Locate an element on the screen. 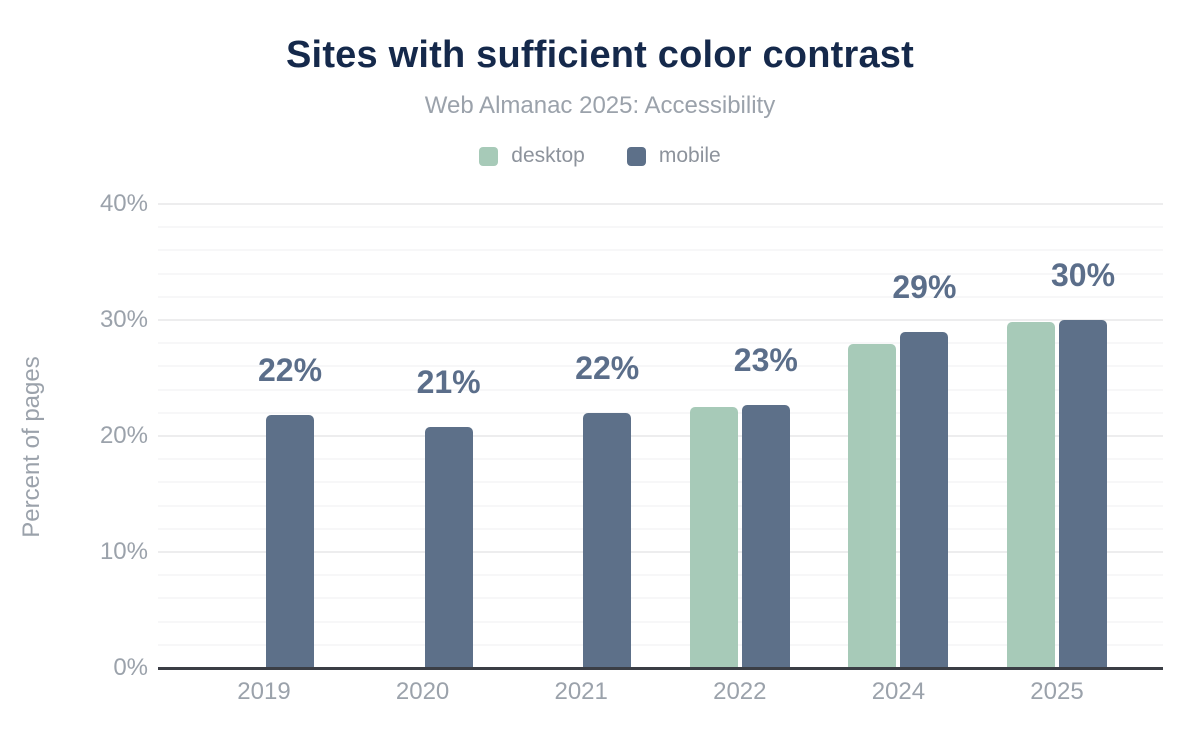  chart-subtitle: Web Almanac 2025: Accessibility is located at coordinates (600, 105).